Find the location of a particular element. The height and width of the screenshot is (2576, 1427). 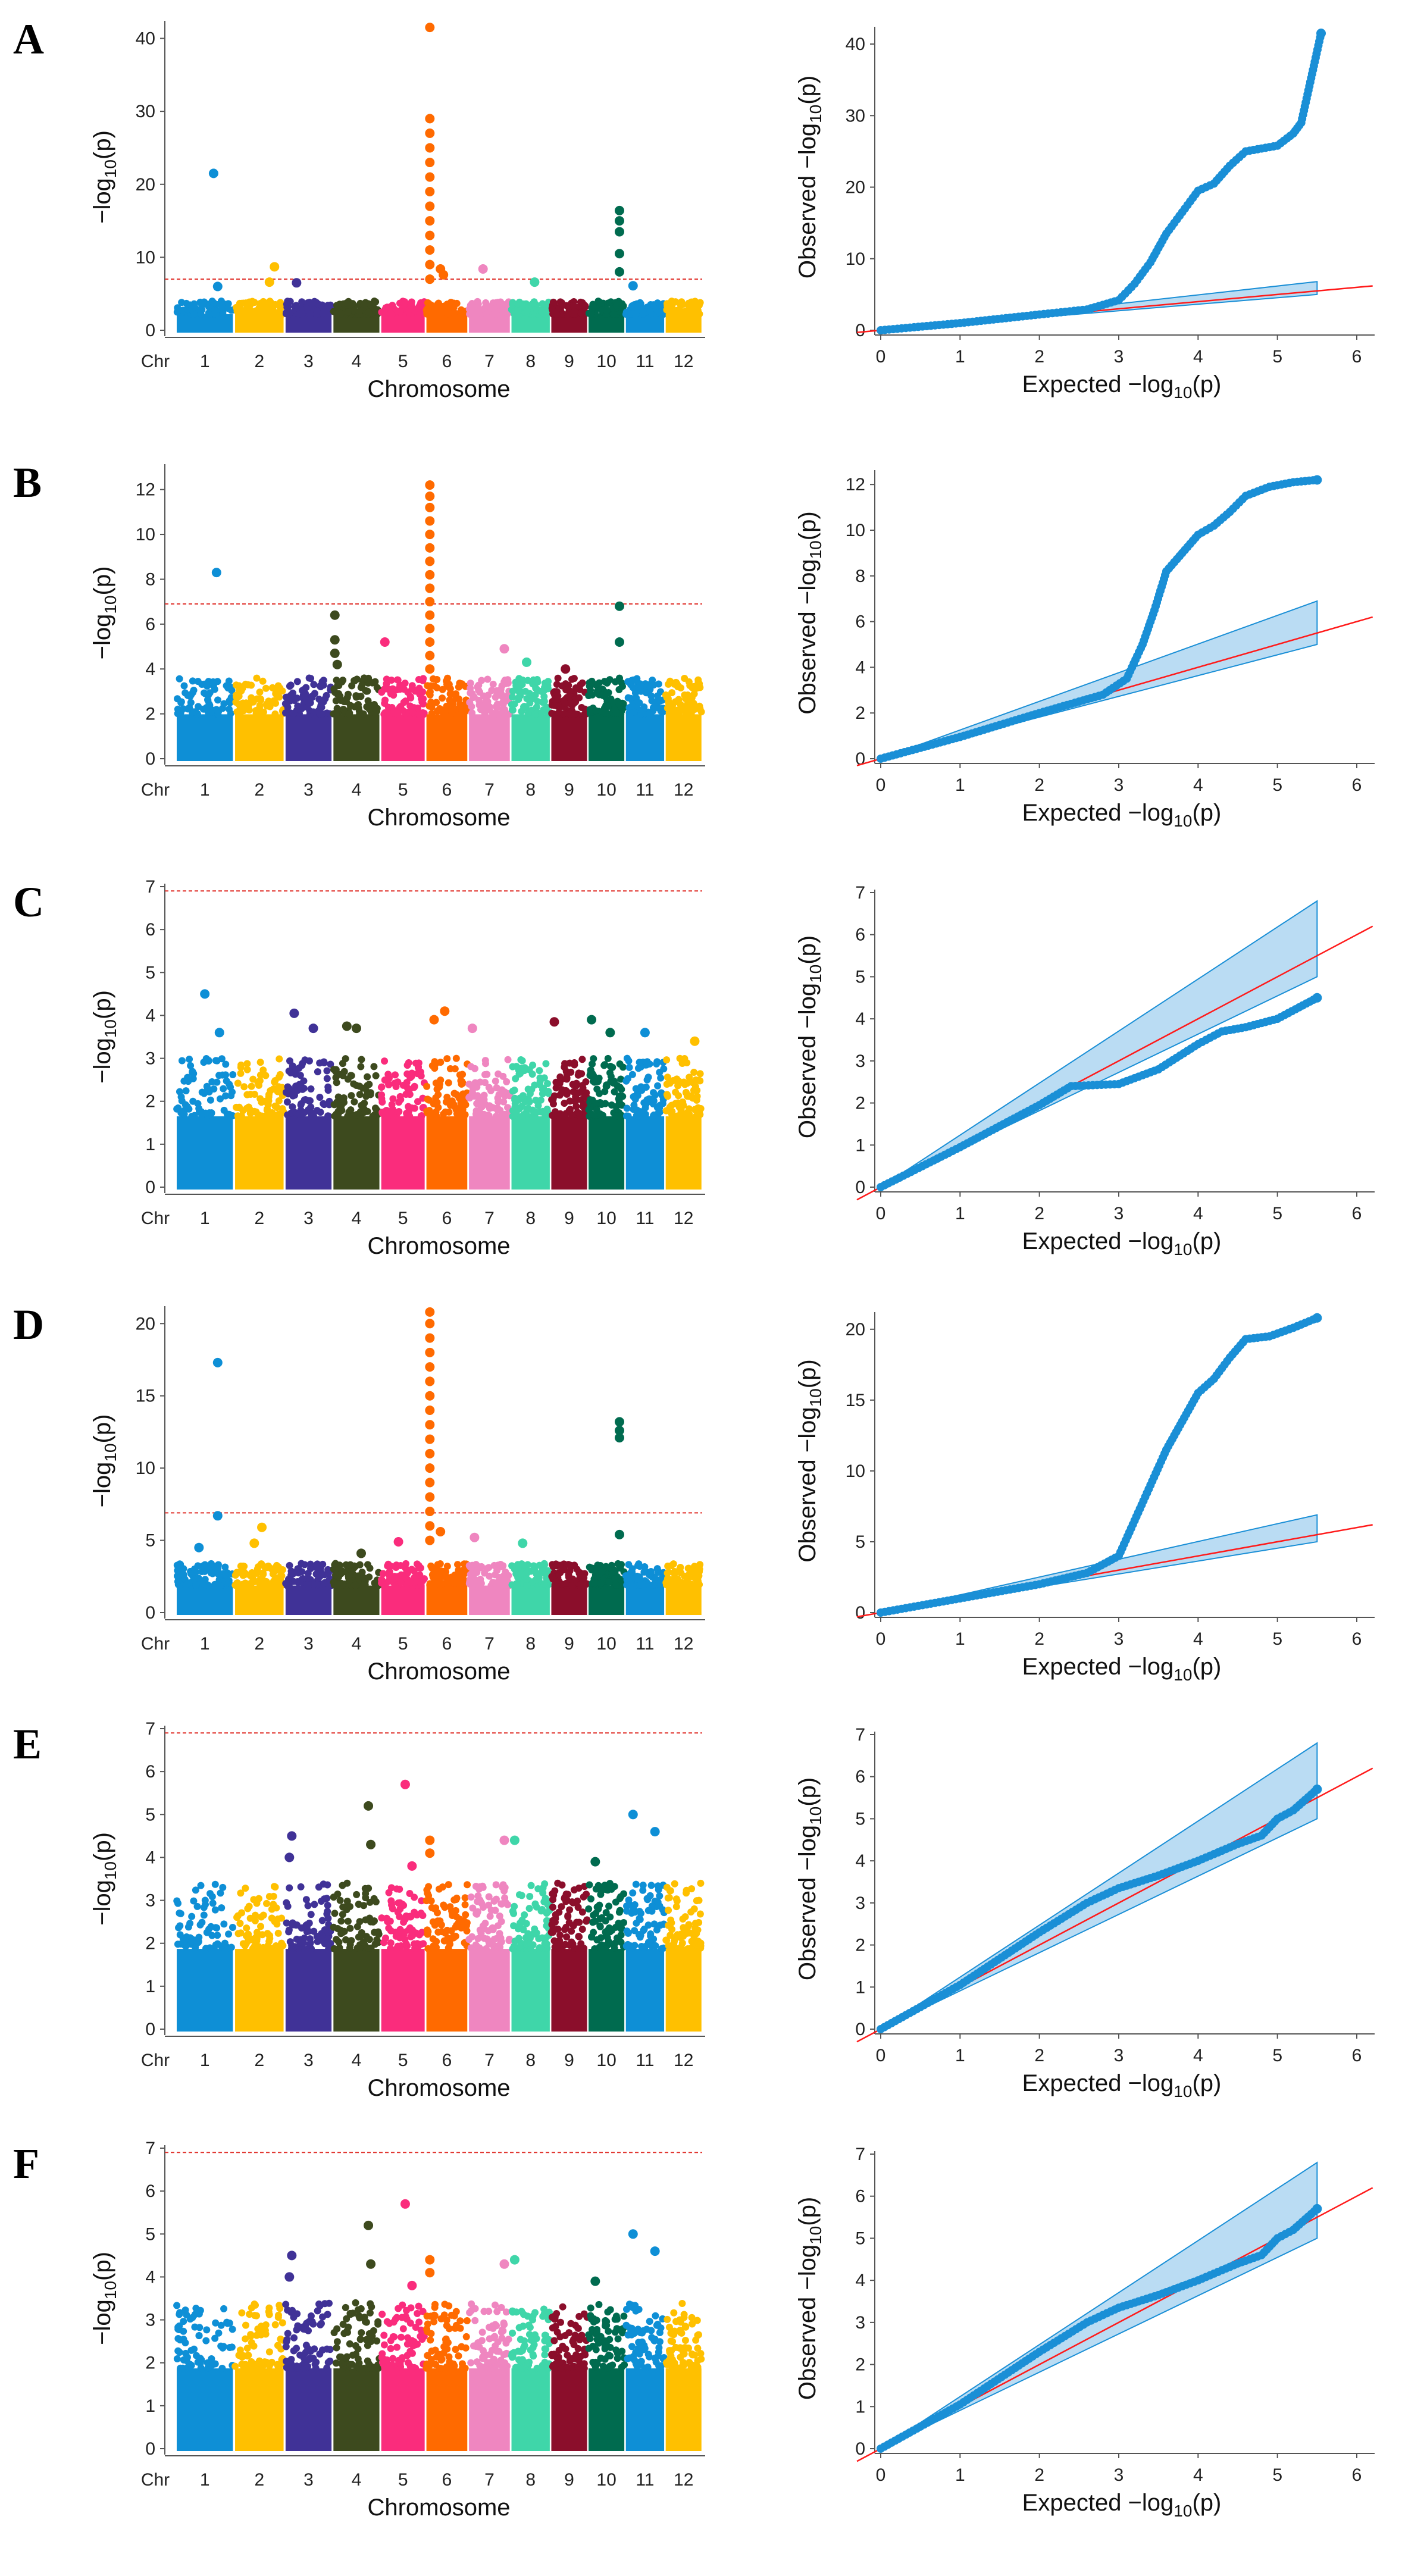

chromosome-label: 4 is located at coordinates (357, 361).